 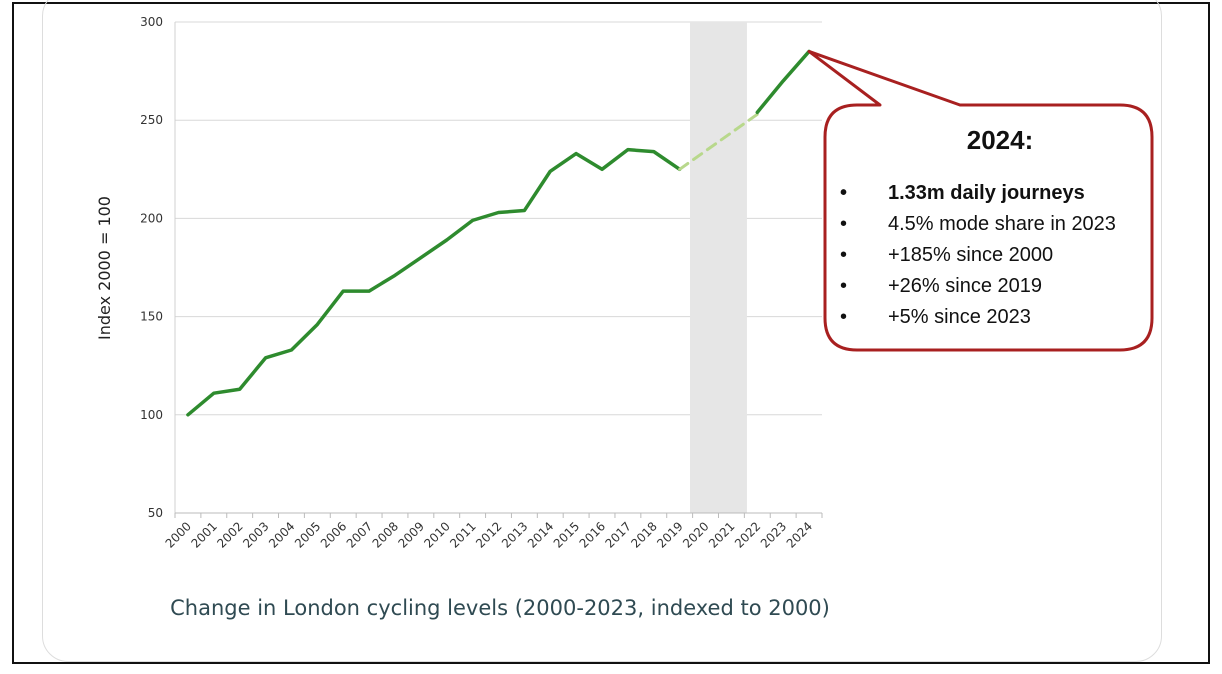 What do you see at coordinates (990, 317) in the screenshot?
I see `callout-item: +5% since 2023` at bounding box center [990, 317].